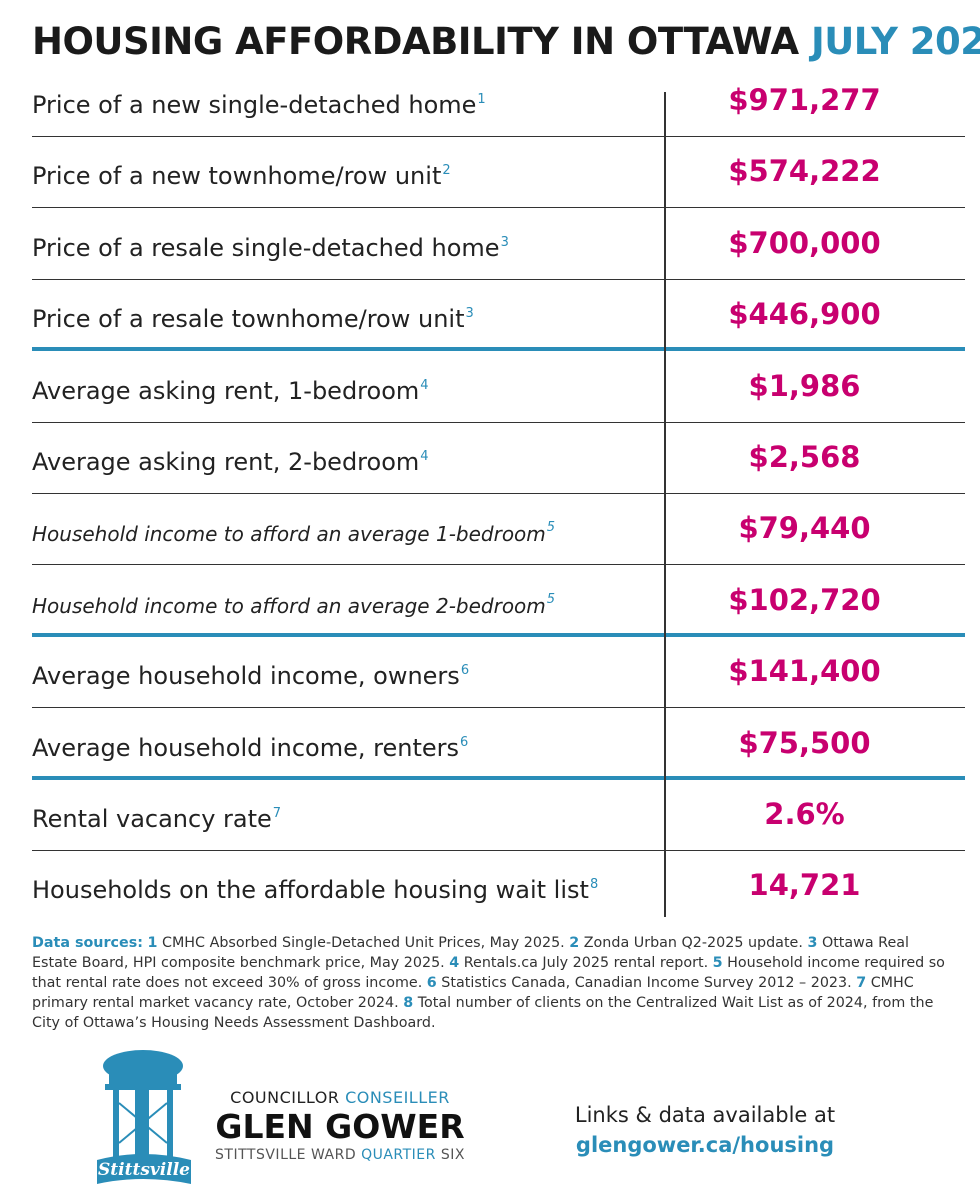 Image resolution: width=980 pixels, height=1188 pixels. Describe the element at coordinates (804, 385) in the screenshot. I see `row-value: $1,986` at that location.